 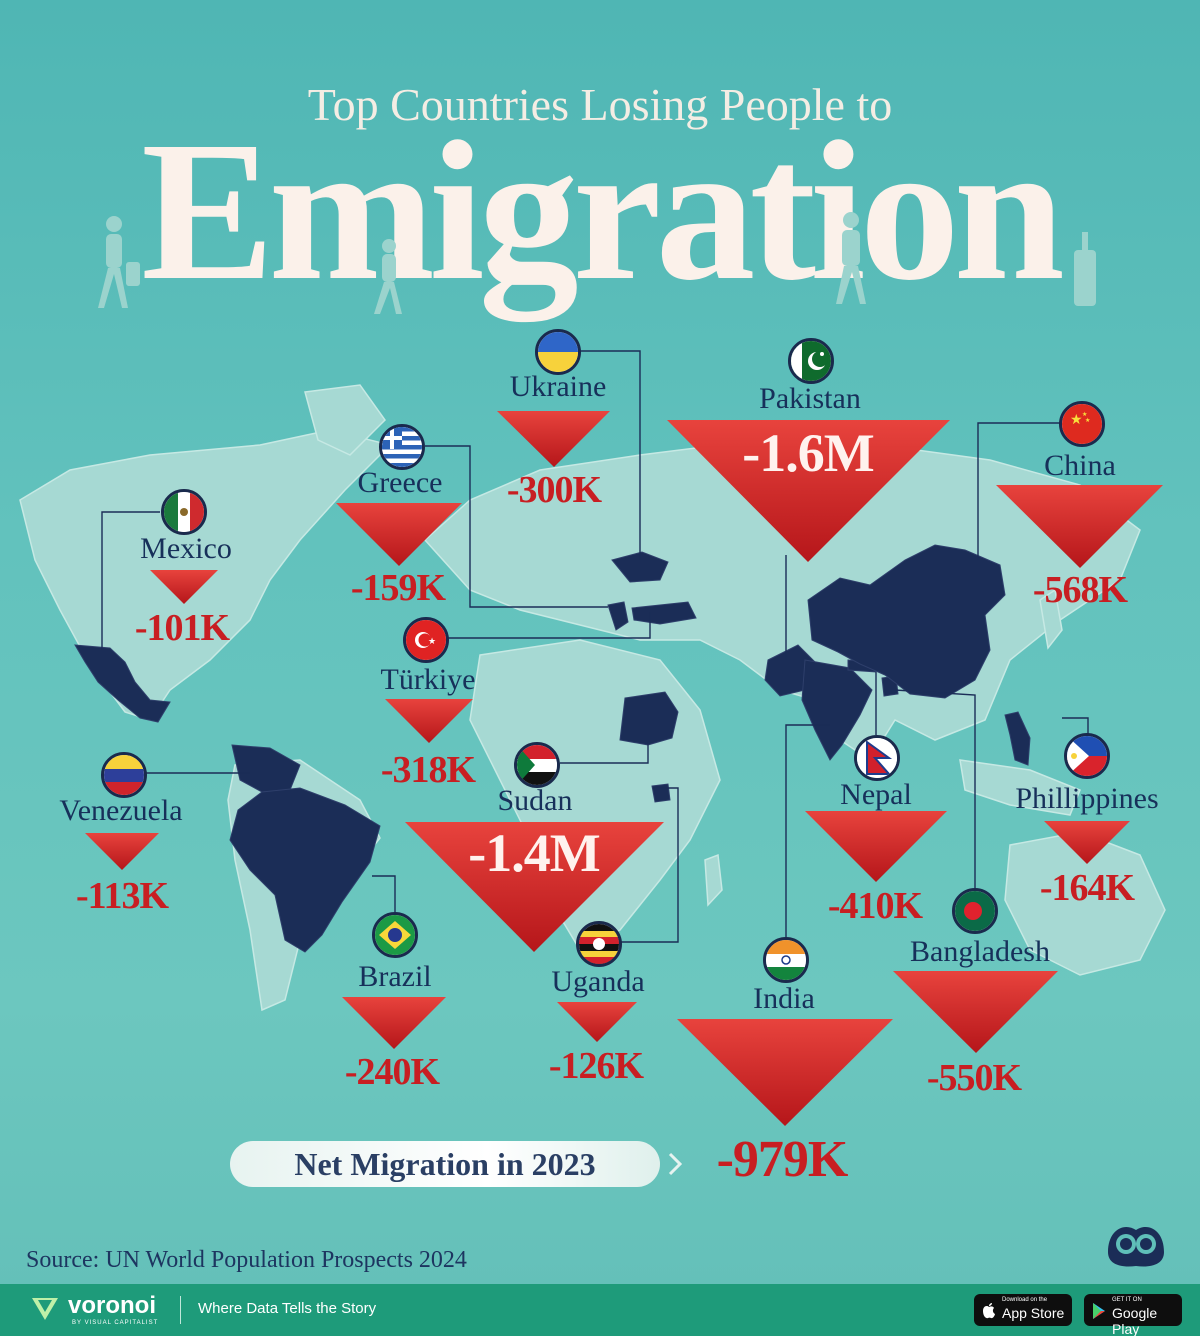 What do you see at coordinates (554, 490) in the screenshot?
I see `value-ukraine: -300K` at bounding box center [554, 490].